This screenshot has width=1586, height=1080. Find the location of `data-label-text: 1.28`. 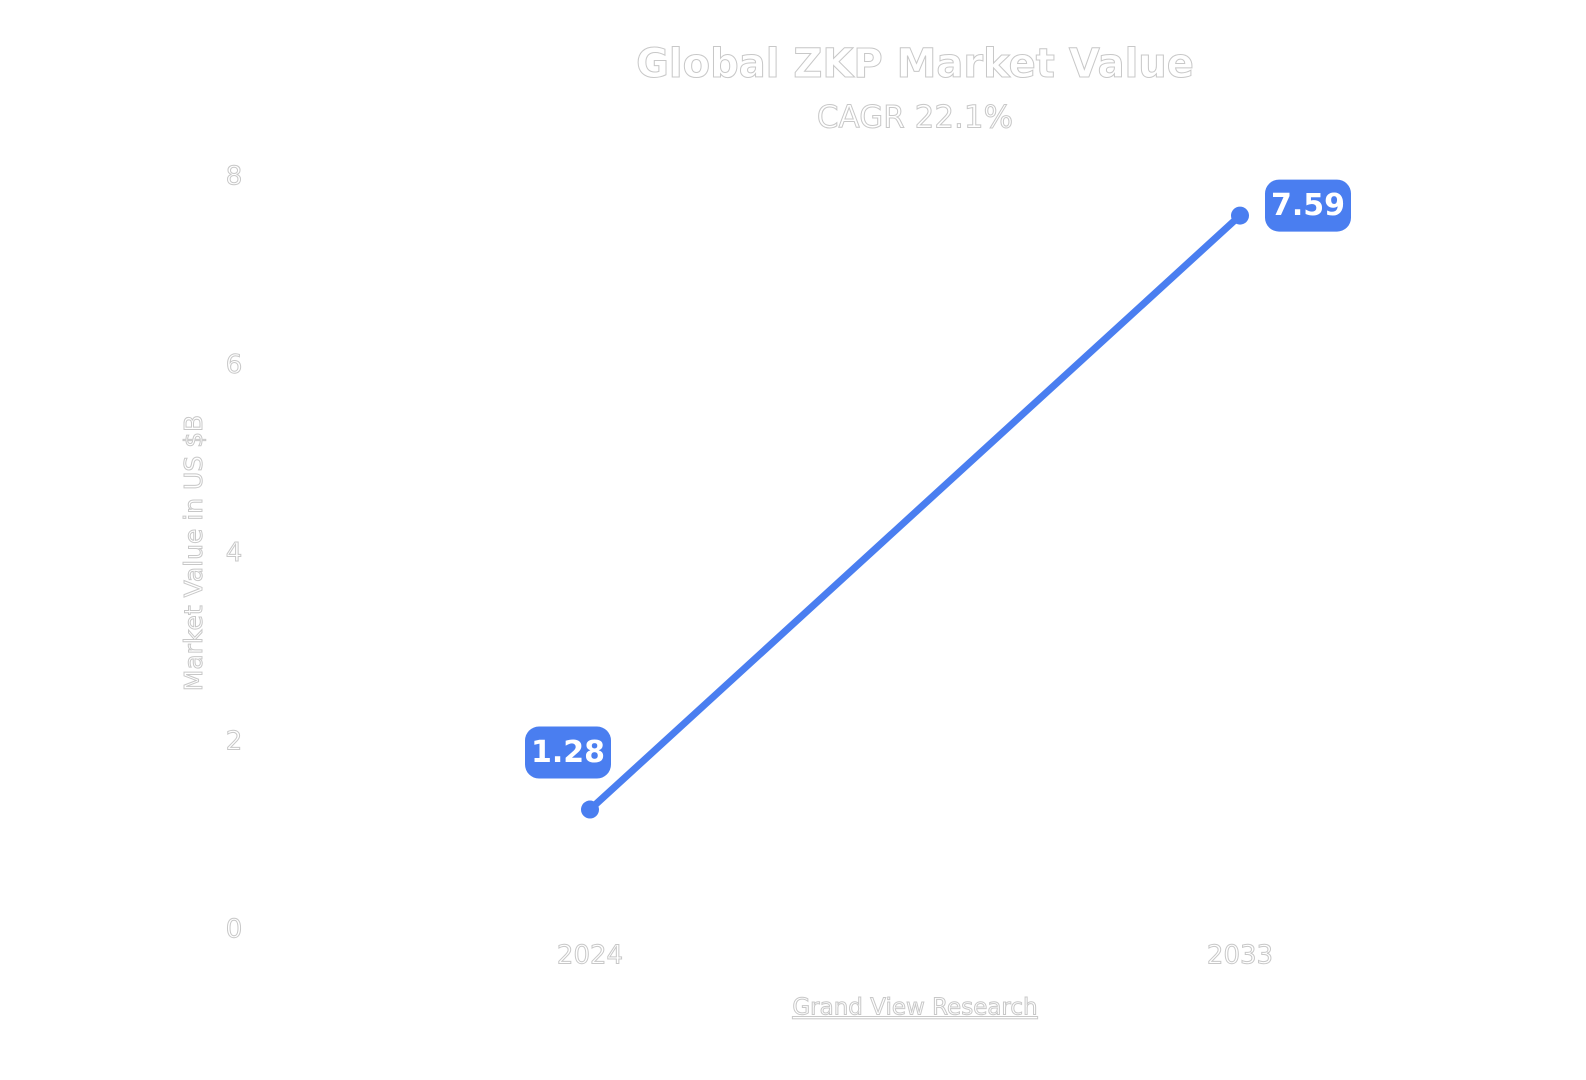

data-label-text: 1.28 is located at coordinates (568, 752).